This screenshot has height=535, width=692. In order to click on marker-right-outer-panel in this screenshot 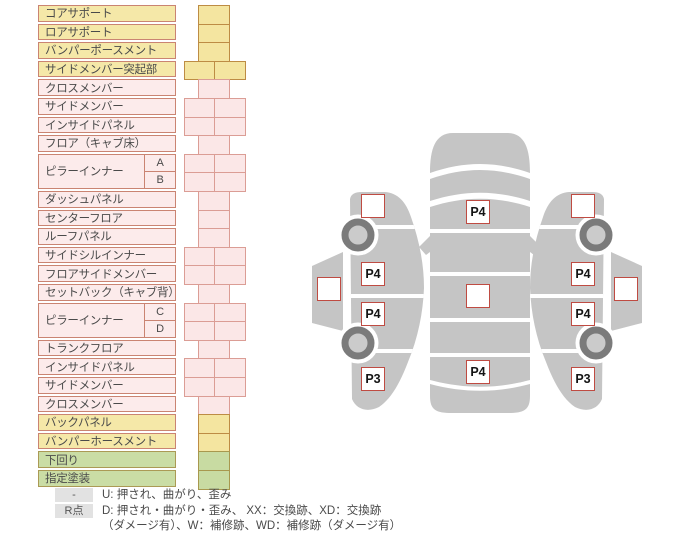, I will do `click(626, 289)`.